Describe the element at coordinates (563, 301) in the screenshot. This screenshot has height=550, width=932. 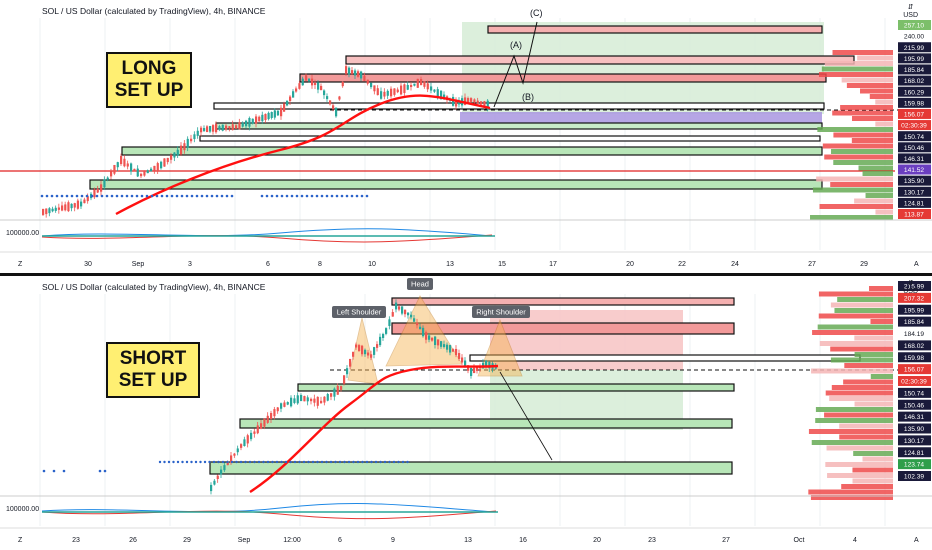
I see `resistance-box` at that location.